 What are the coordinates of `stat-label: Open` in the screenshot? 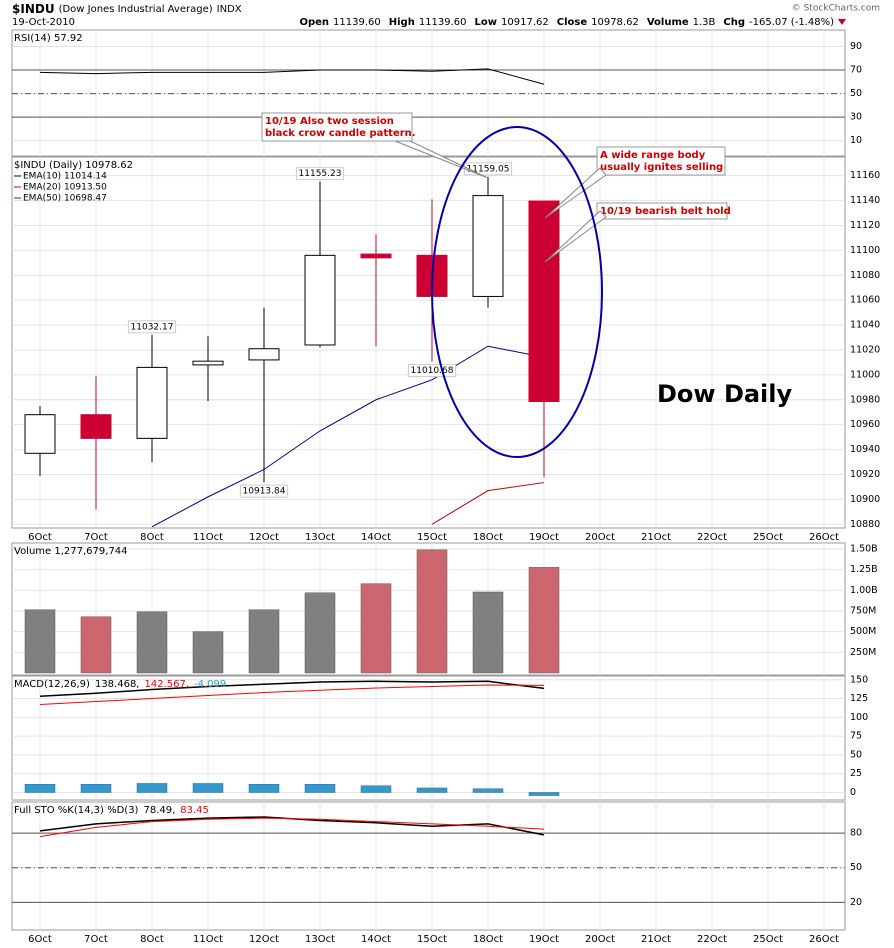 It's located at (314, 22).